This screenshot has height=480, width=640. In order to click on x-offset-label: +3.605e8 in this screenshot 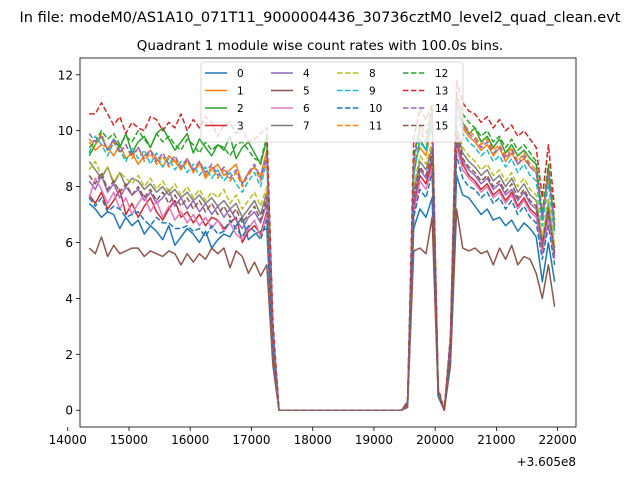, I will do `click(546, 462)`.